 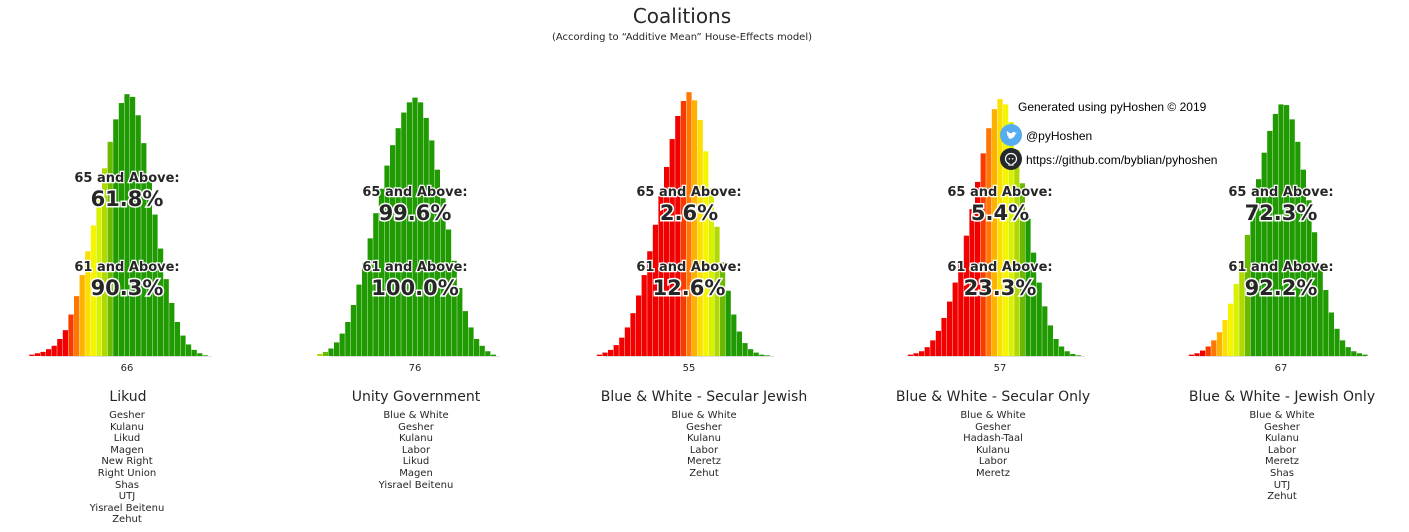 I want to click on party-name: Hadash-Taal, so click(x=993, y=439).